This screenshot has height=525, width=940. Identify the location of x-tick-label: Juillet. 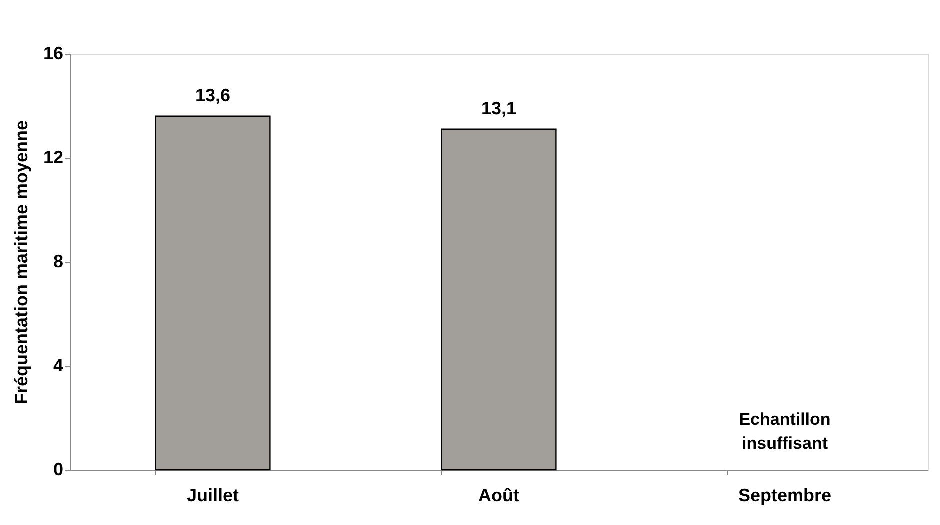
(213, 496).